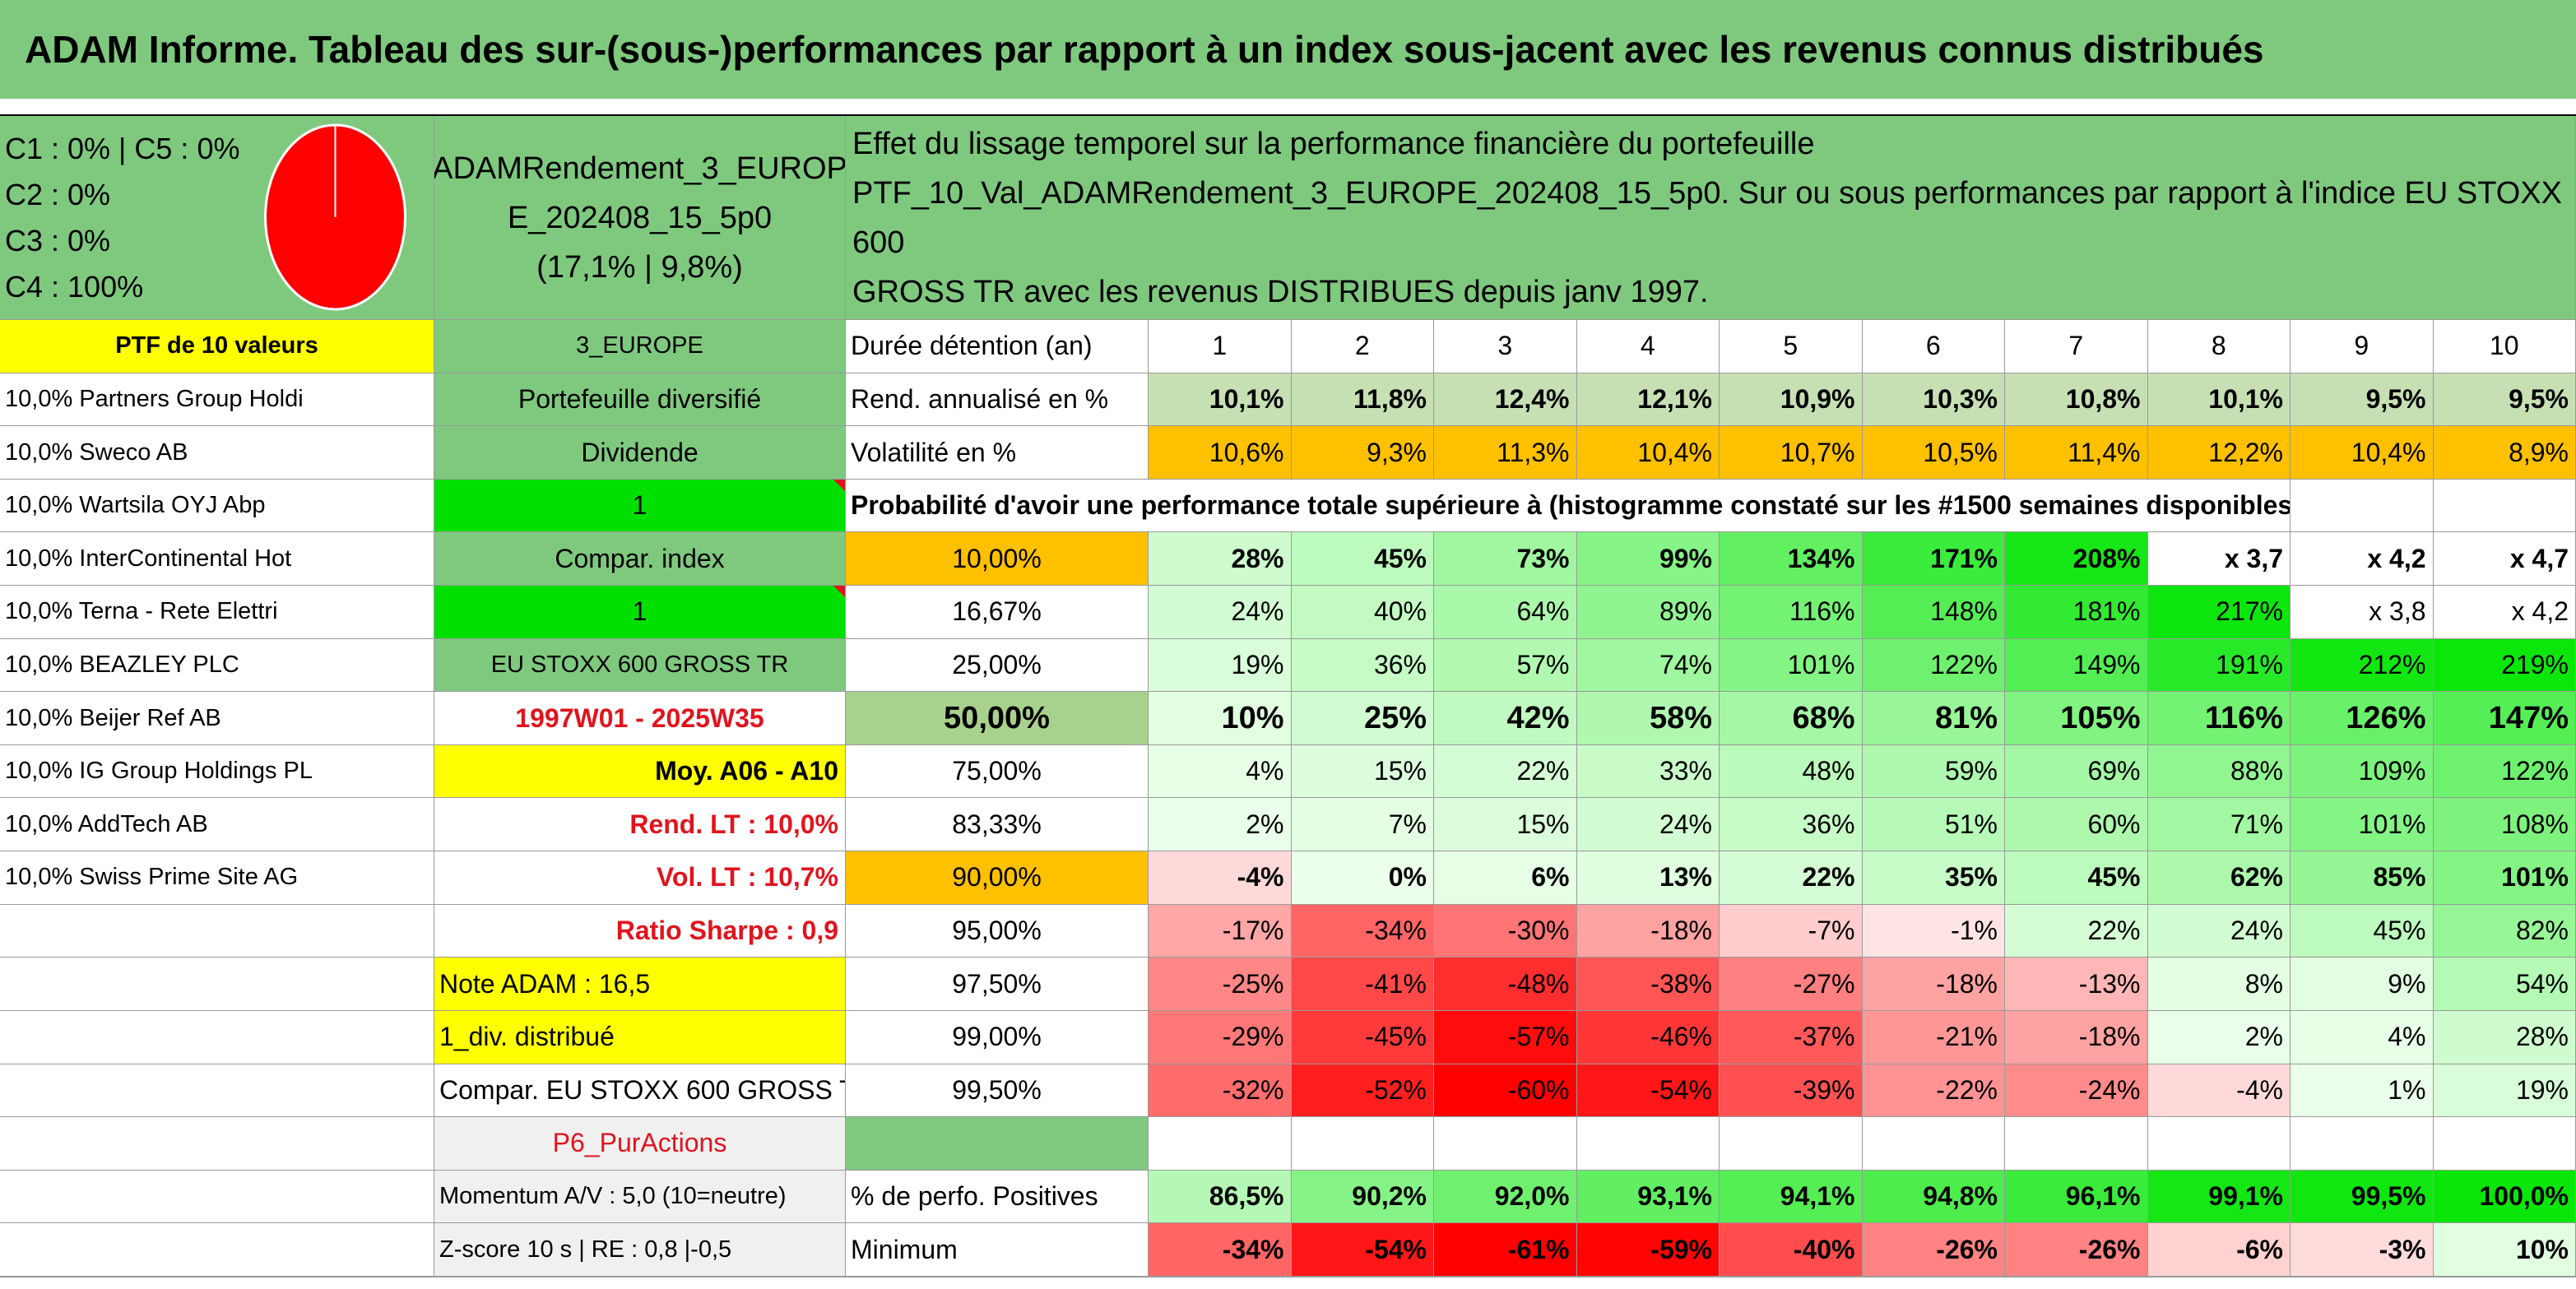  Describe the element at coordinates (1220, 1250) in the screenshot. I see `minimum-value: -34%` at that location.